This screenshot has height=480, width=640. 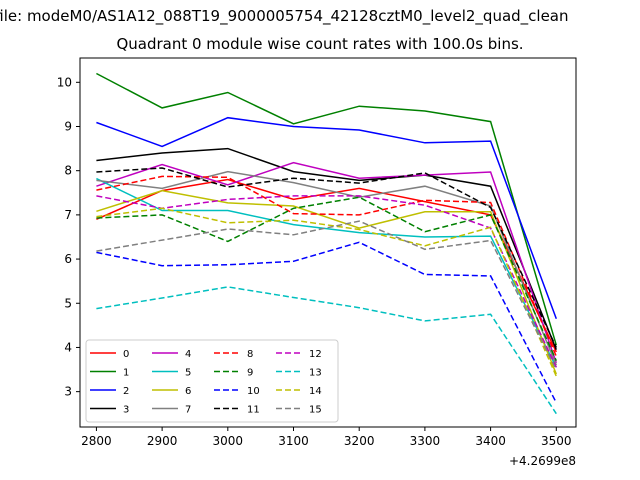 What do you see at coordinates (212, 381) in the screenshot?
I see `legend-box` at bounding box center [212, 381].